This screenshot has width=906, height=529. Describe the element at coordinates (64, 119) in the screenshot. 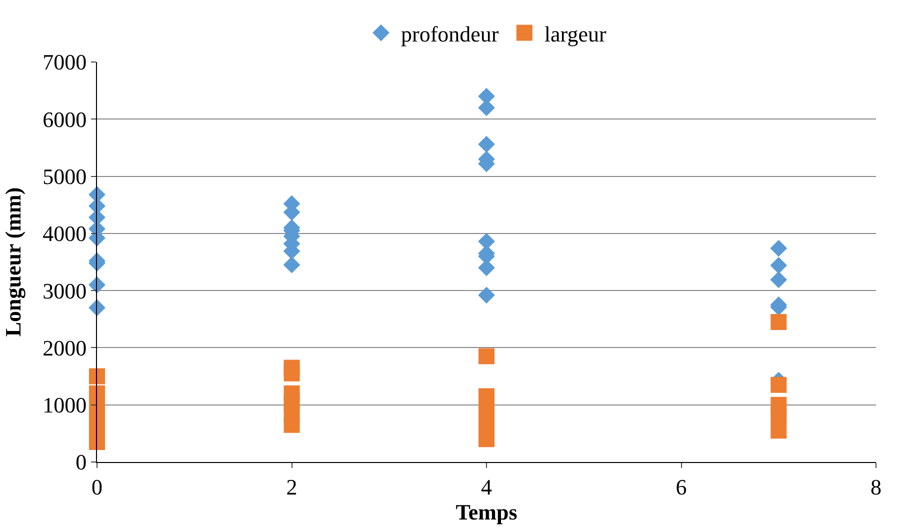

I see `y-tick-label: 6000` at that location.